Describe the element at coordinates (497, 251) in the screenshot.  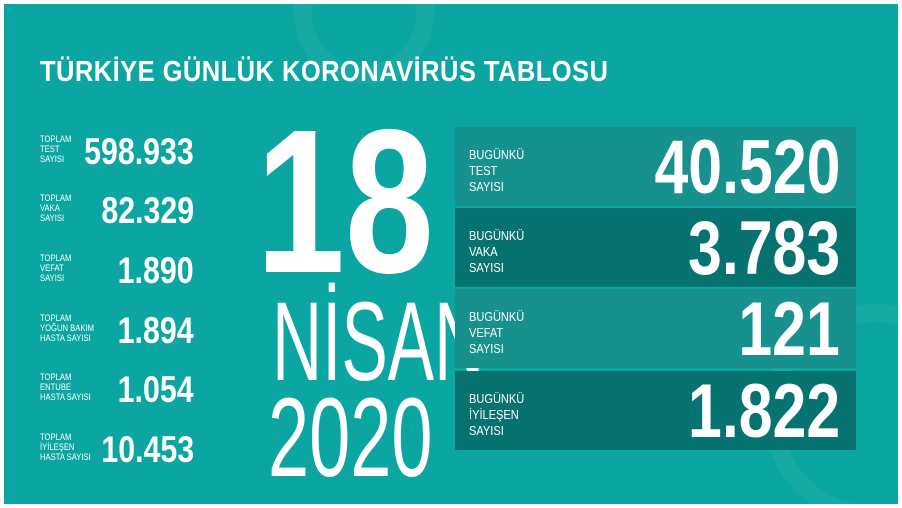
I see `stat-label: BUGÜNKÜ VAKA SAYISI` at that location.